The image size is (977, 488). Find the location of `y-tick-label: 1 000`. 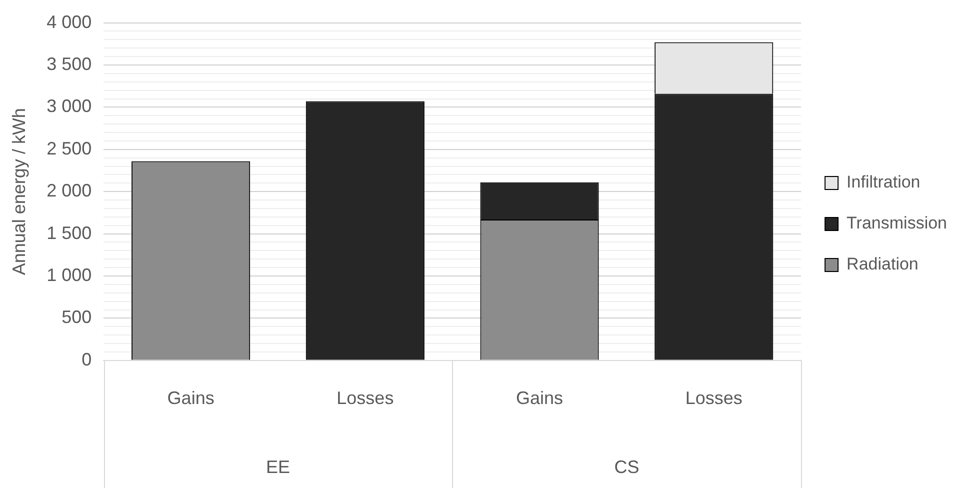

y-tick-label: 1 000 is located at coordinates (69, 274).